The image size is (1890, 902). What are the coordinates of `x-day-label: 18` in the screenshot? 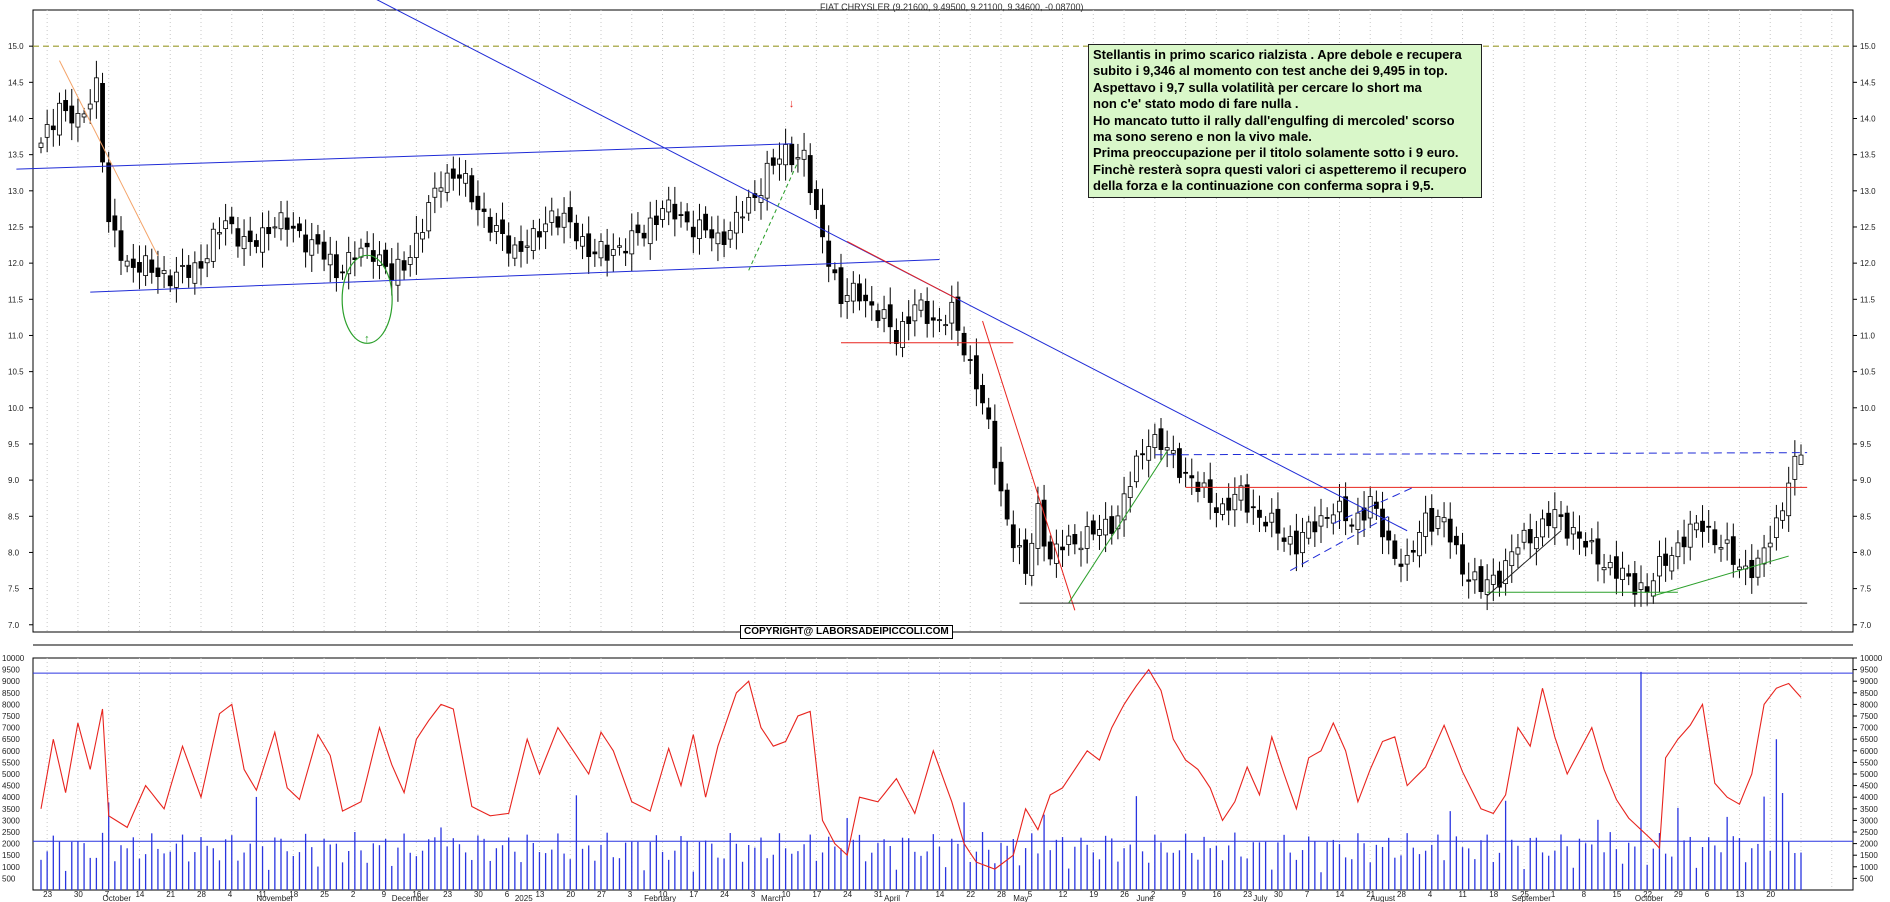 It's located at (293, 894).